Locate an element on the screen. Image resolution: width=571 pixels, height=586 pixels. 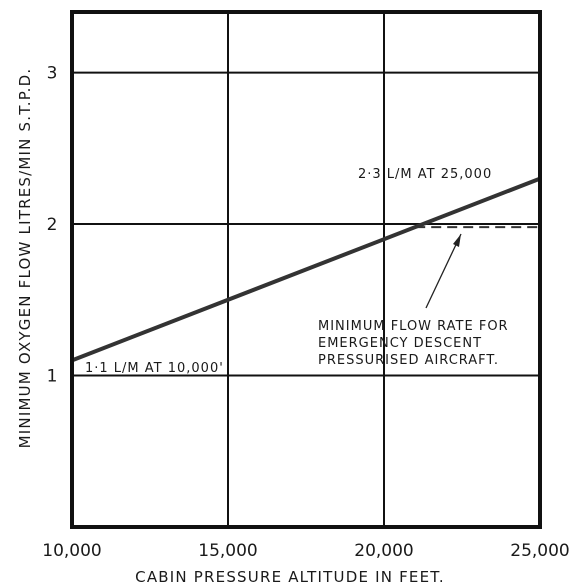
x-tick-label: 15,000 is located at coordinates (227, 551).